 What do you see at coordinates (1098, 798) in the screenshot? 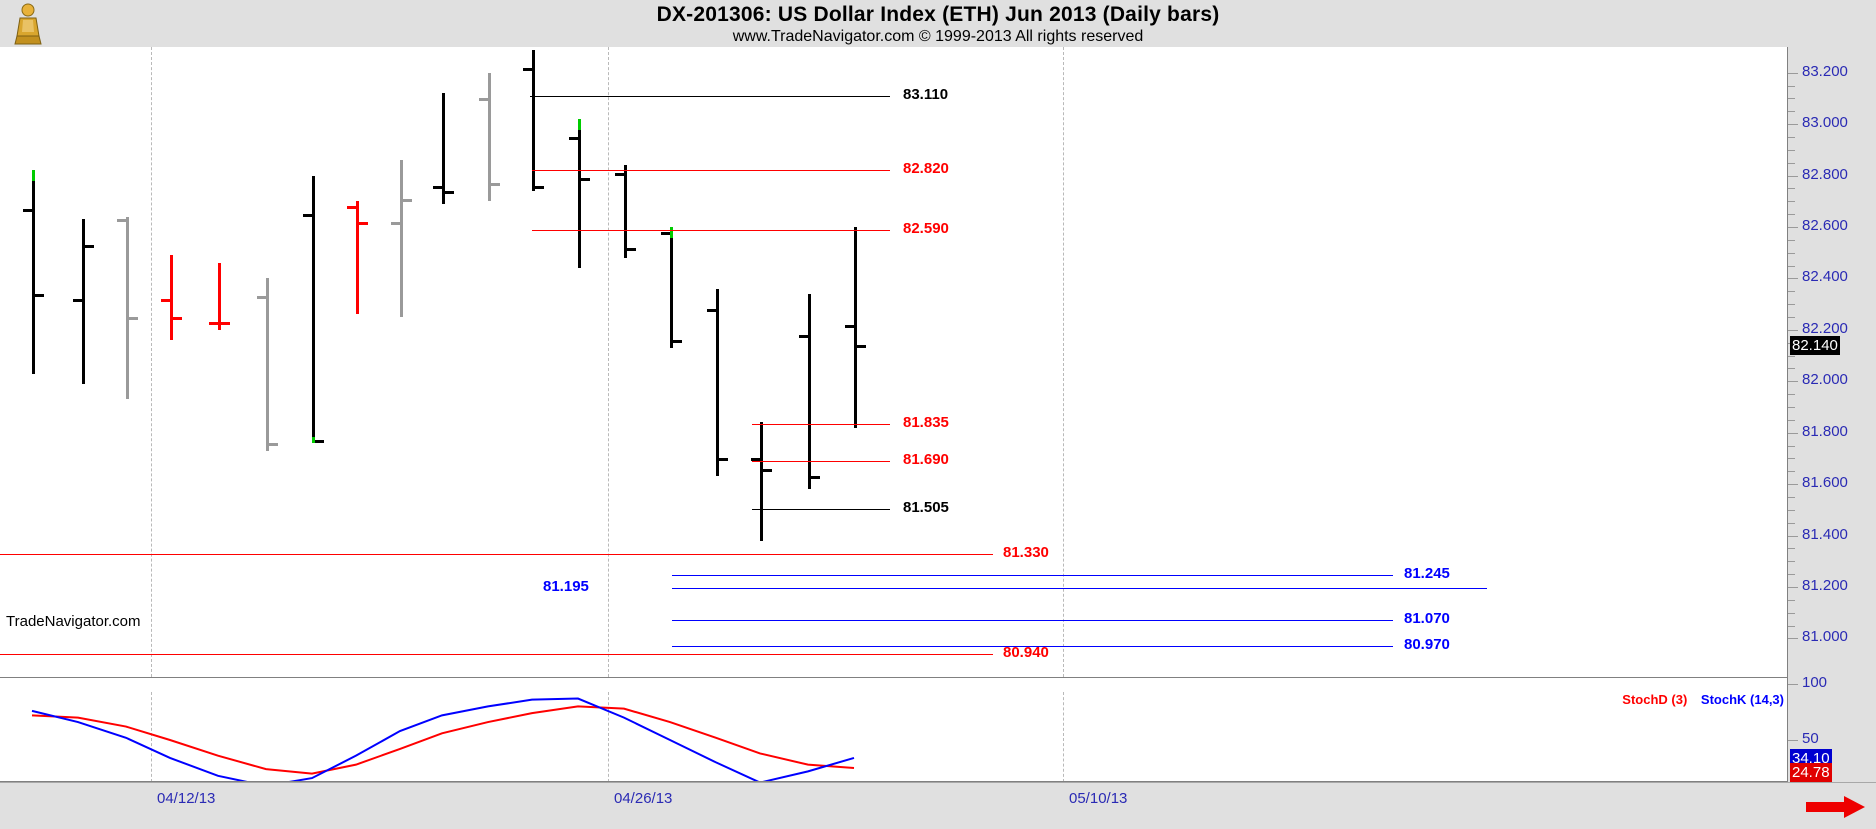
I see `date-axis-label: 05/10/13` at bounding box center [1098, 798].